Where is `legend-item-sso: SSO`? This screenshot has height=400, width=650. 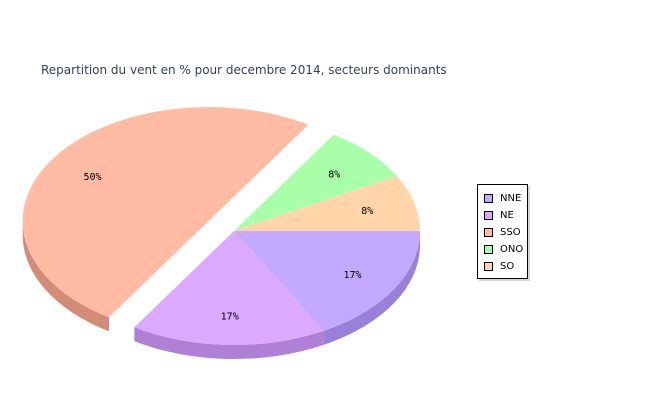
legend-item-sso: SSO is located at coordinates (505, 232).